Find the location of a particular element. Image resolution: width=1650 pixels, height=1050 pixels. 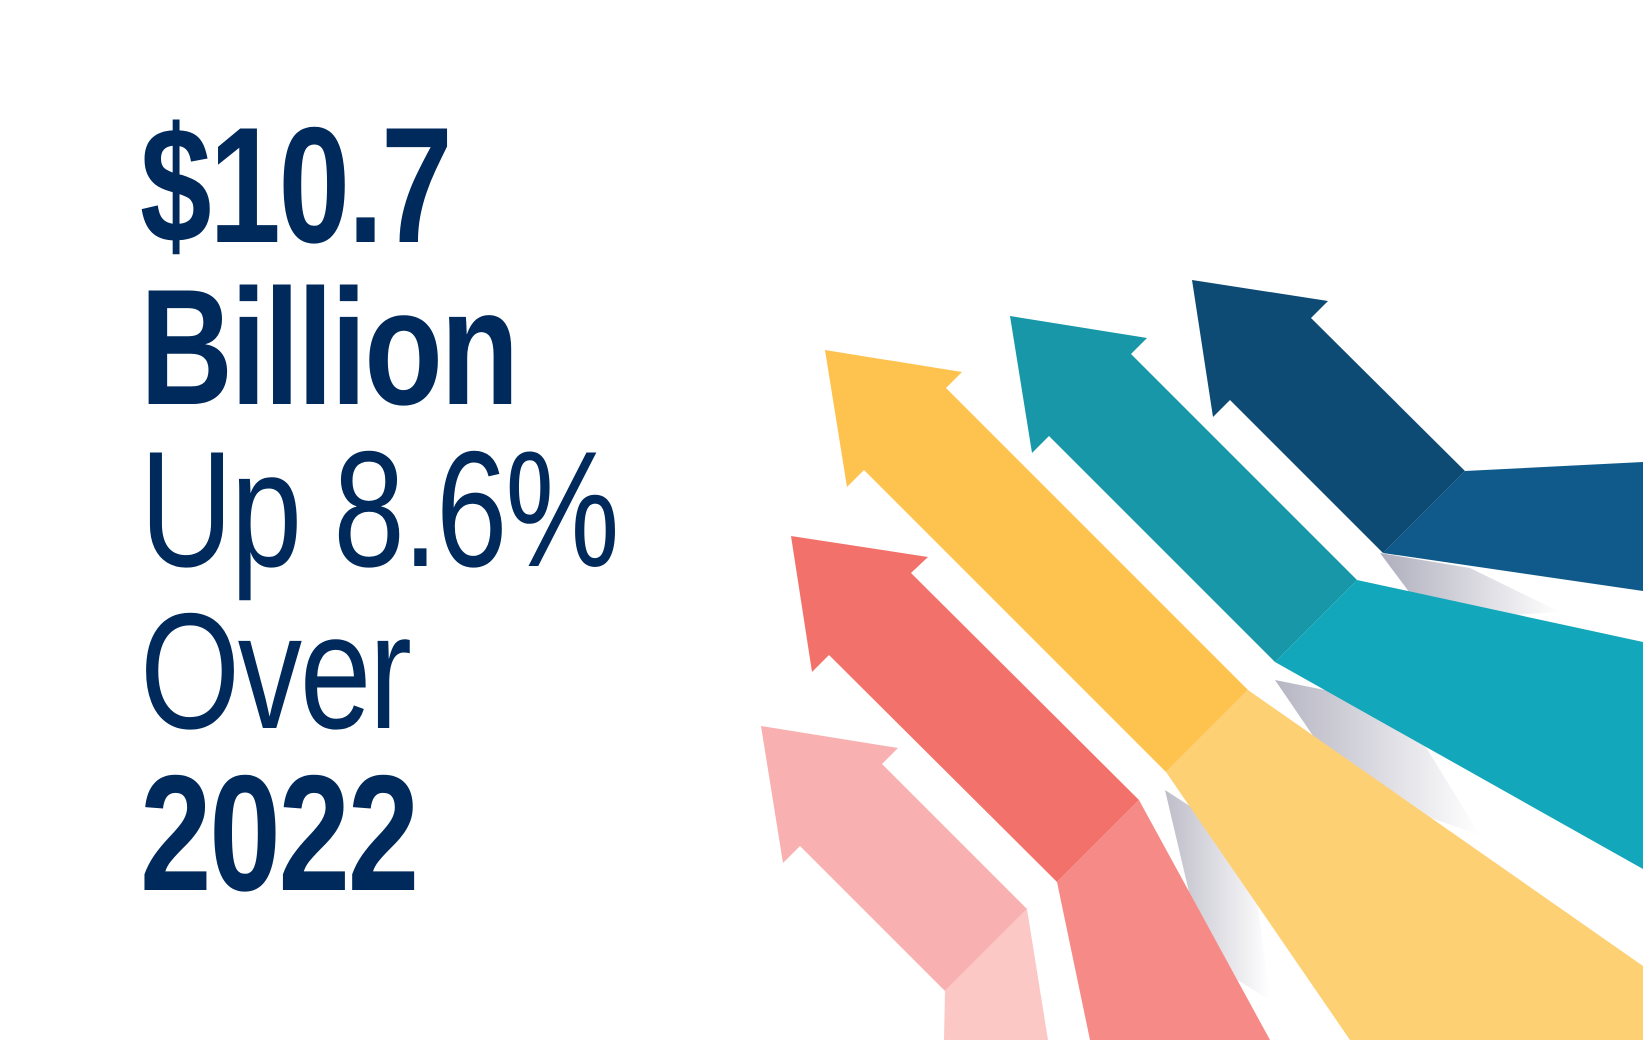

coral-arrow-head is located at coordinates (965, 709).